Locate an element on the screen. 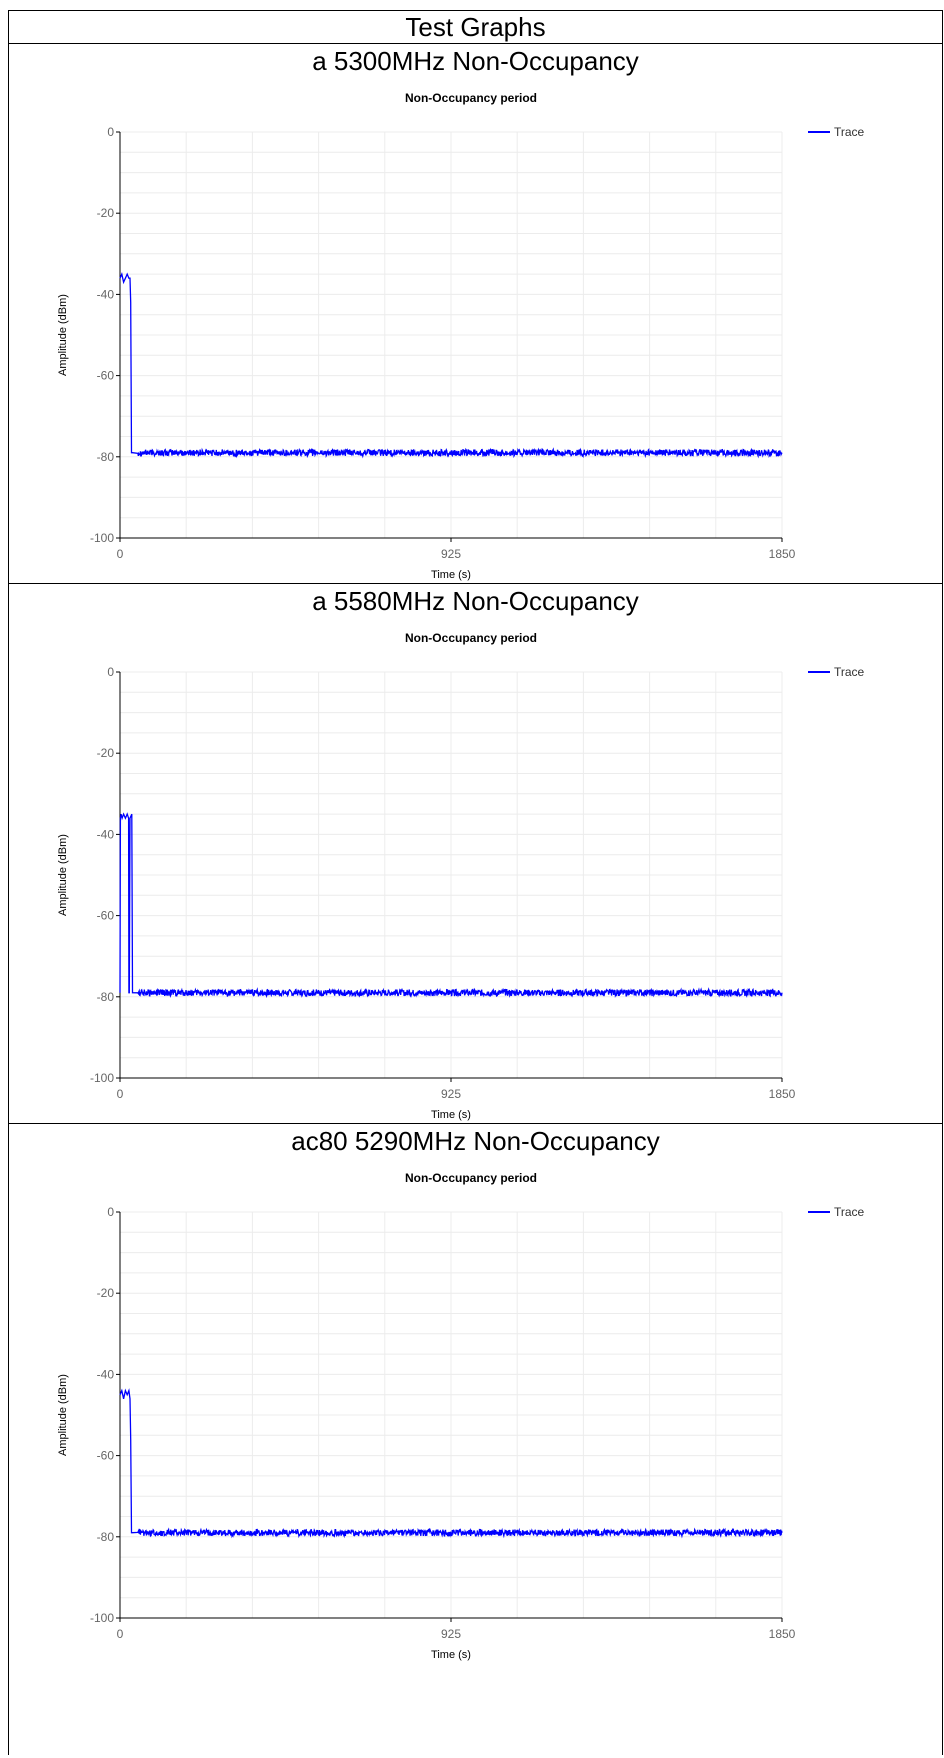 The height and width of the screenshot is (1758, 944). section-title-1: a 5300MHz Non-Occupancy is located at coordinates (475, 61).